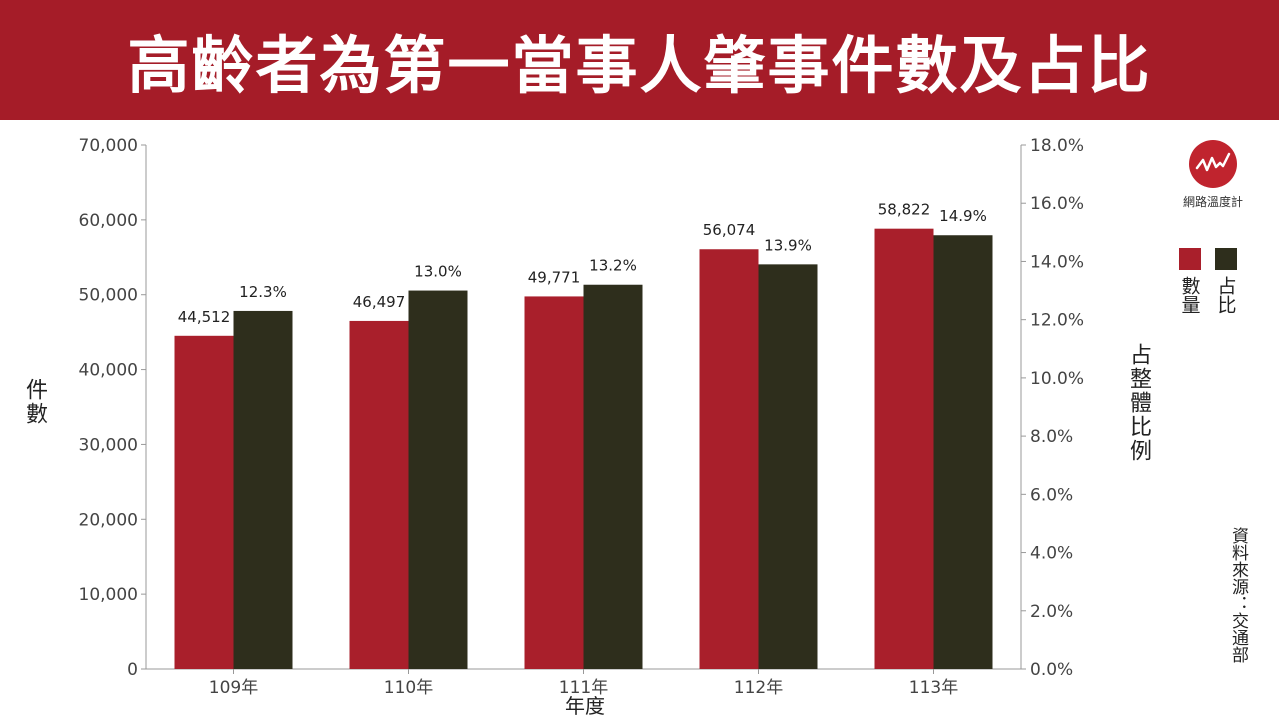 The width and height of the screenshot is (1279, 720). I want to click on chart-title: 高齡者為第一當事人肇事件數及占比, so click(639, 65).